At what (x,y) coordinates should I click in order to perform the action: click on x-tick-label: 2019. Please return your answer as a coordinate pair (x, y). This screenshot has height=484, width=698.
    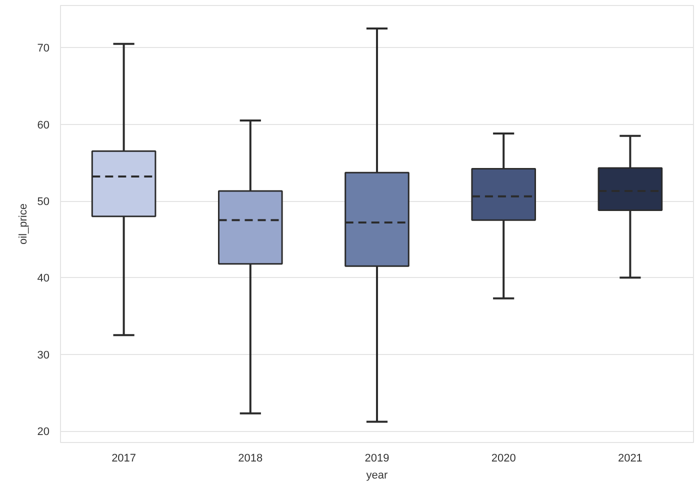
    Looking at the image, I should click on (377, 458).